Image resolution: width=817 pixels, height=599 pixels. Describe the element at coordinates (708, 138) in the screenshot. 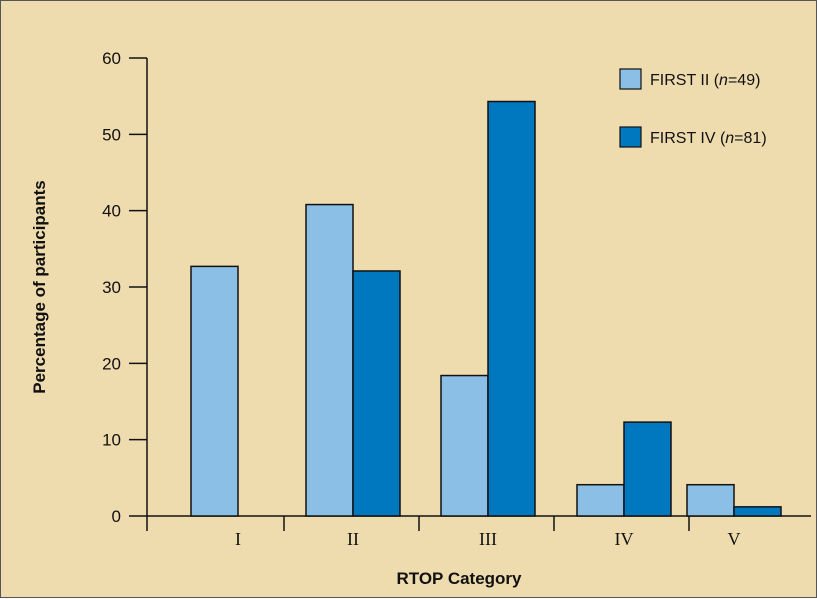

I see `legend-label: FIRST IV (n=81)` at that location.